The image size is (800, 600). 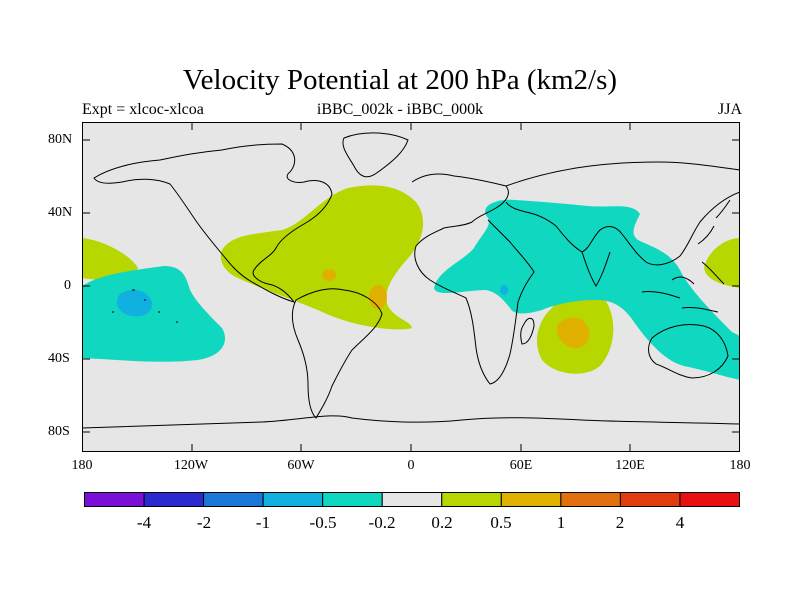 What do you see at coordinates (683, 287) in the screenshot?
I see `coast-indonesia` at bounding box center [683, 287].